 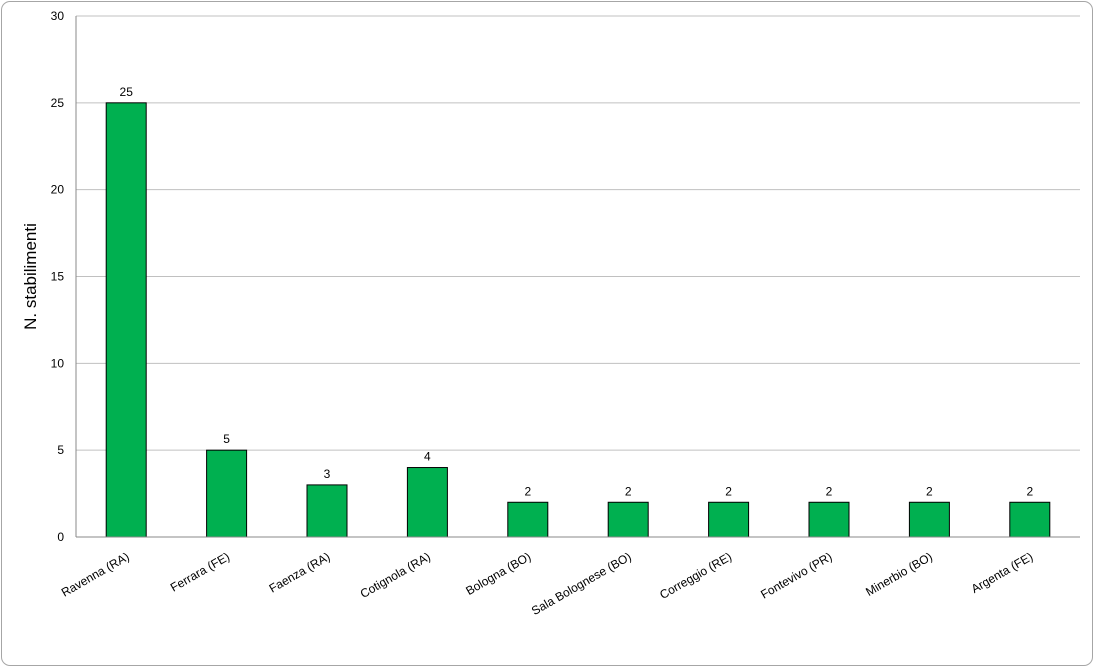 I want to click on y-axis-ticks: 0 5 10 15 20 25 30, so click(x=58, y=276).